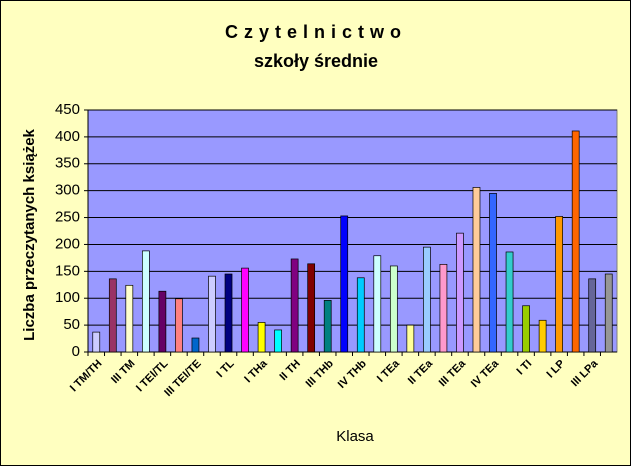 This screenshot has width=631, height=466. I want to click on y-tick-label: 0, so click(76, 351).